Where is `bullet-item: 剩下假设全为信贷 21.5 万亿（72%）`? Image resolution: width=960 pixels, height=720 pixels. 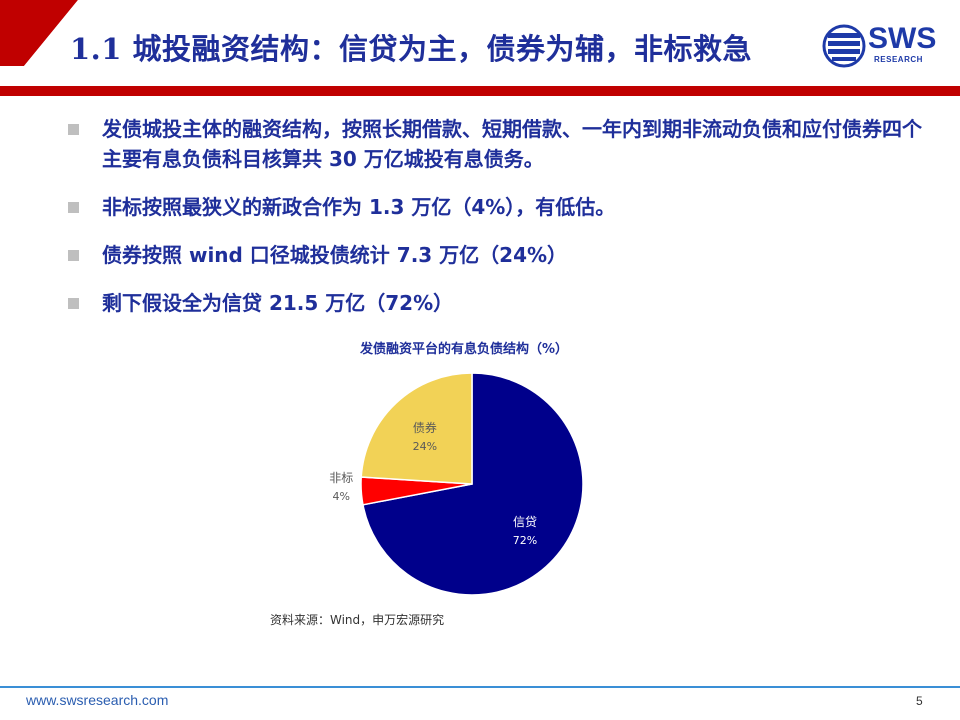 bullet-item: 剩下假设全为信贷 21.5 万亿（72%） is located at coordinates (495, 303).